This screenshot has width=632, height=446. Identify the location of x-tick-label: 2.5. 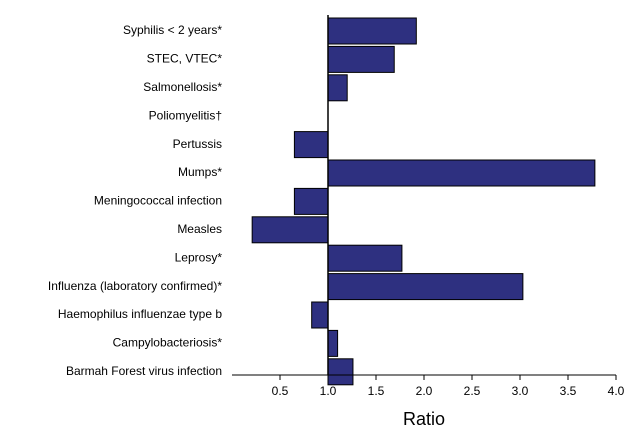
(472, 391).